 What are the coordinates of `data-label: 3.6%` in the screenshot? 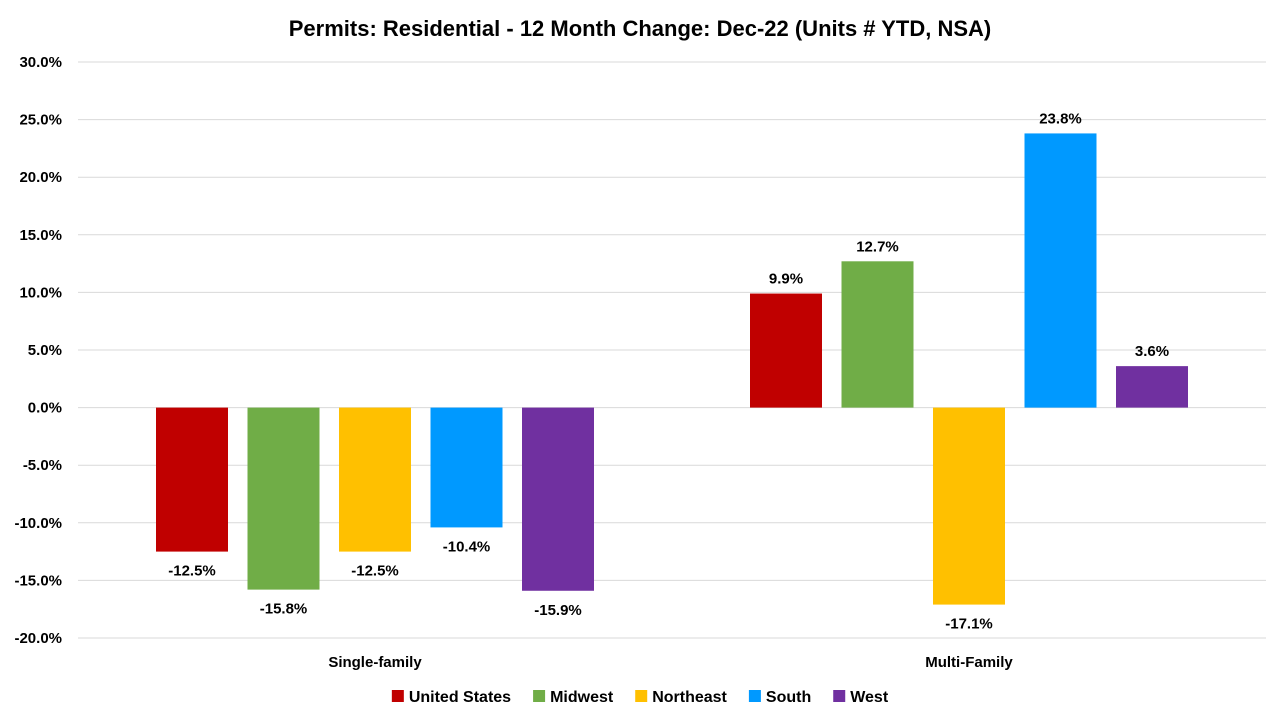 It's located at (1152, 351).